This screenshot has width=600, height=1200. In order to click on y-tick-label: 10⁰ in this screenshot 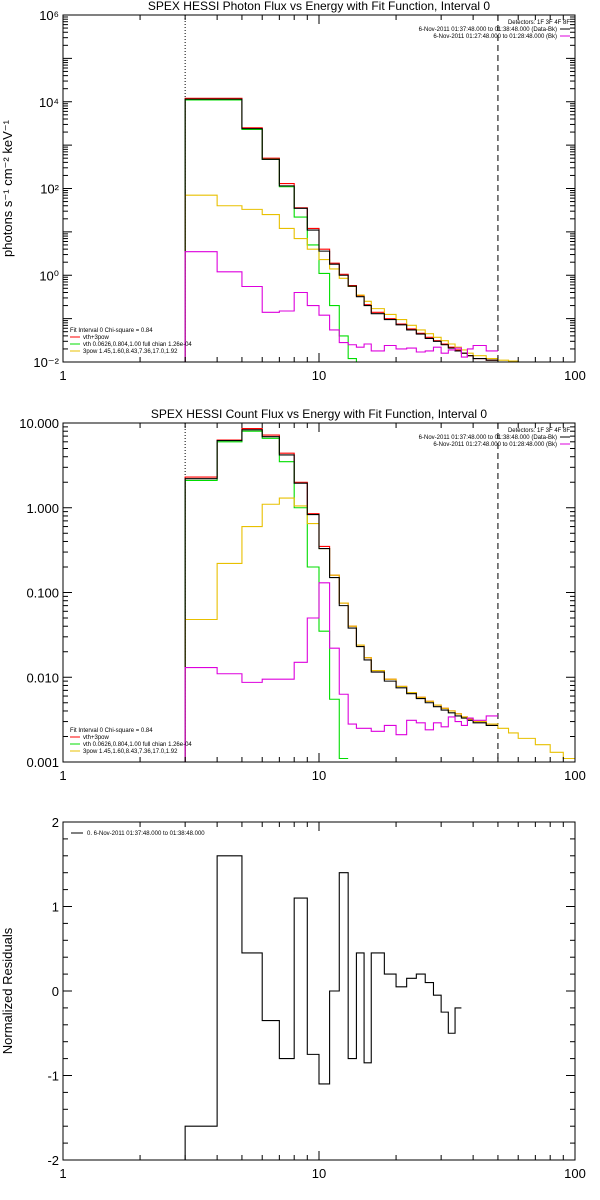, I will do `click(49, 275)`.